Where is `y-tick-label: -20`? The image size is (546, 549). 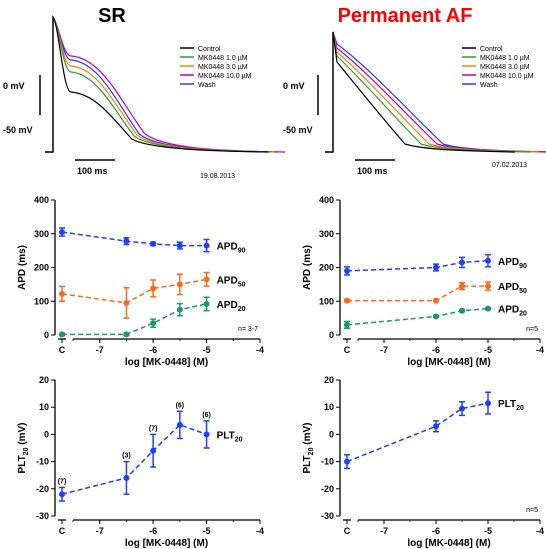
y-tick-label: -20 is located at coordinates (327, 489).